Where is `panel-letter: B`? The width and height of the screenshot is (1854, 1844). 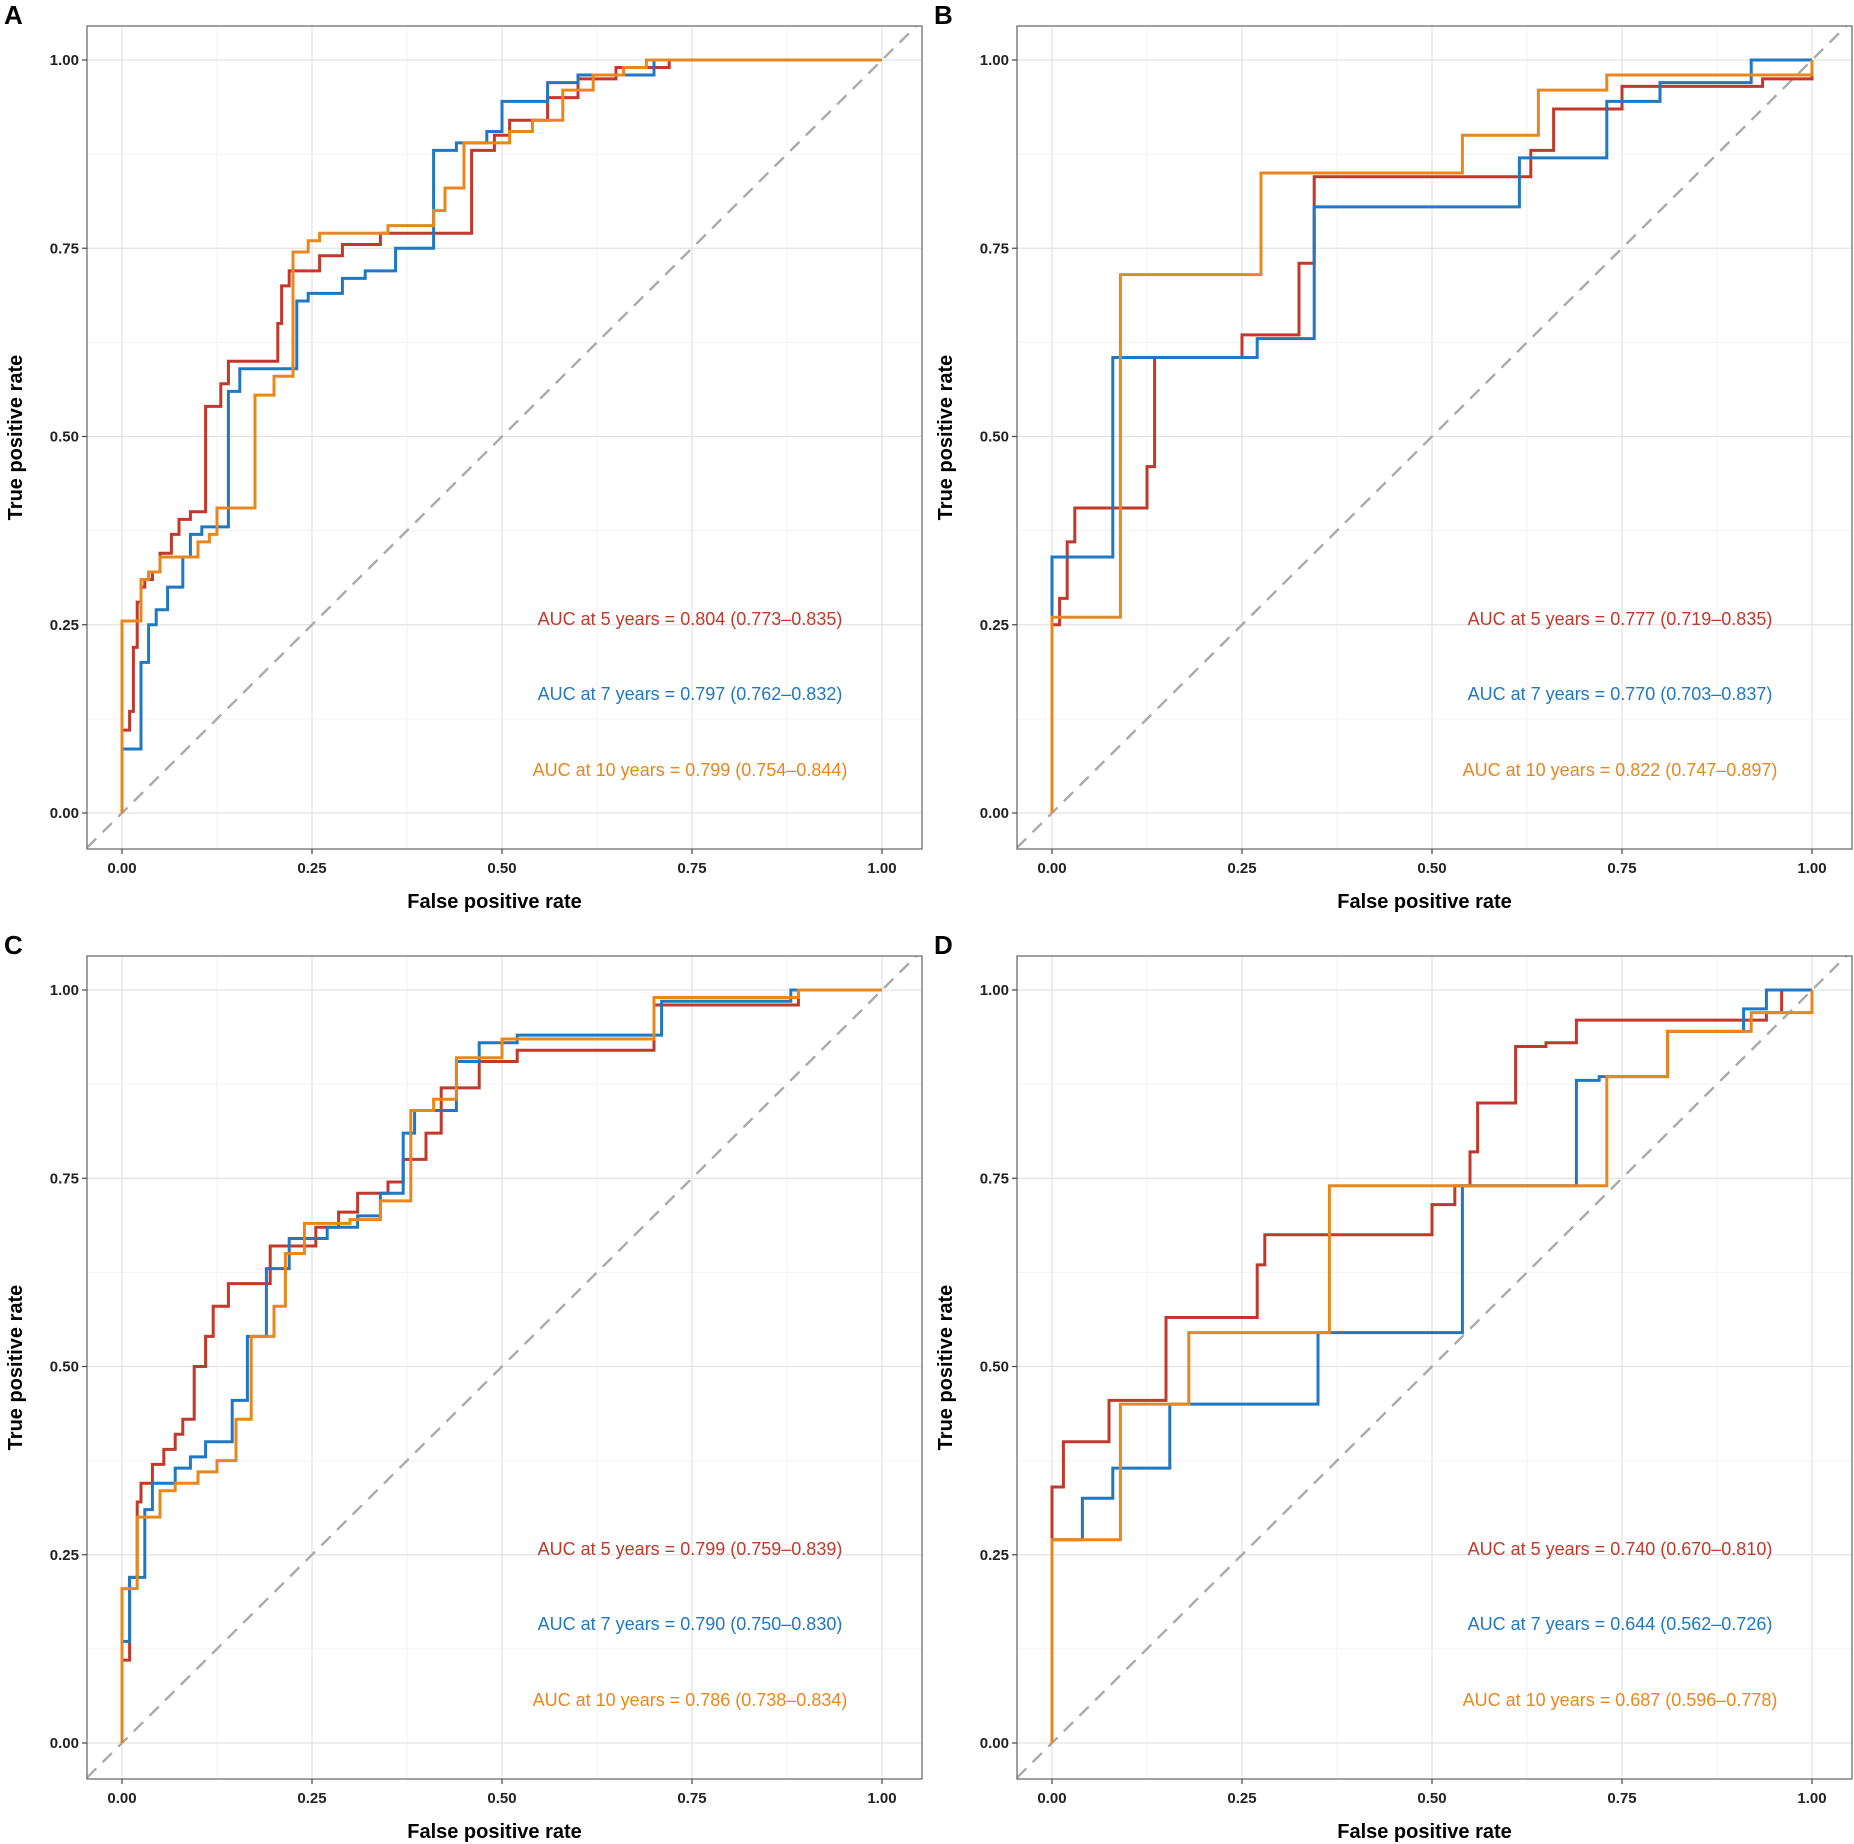 panel-letter: B is located at coordinates (943, 15).